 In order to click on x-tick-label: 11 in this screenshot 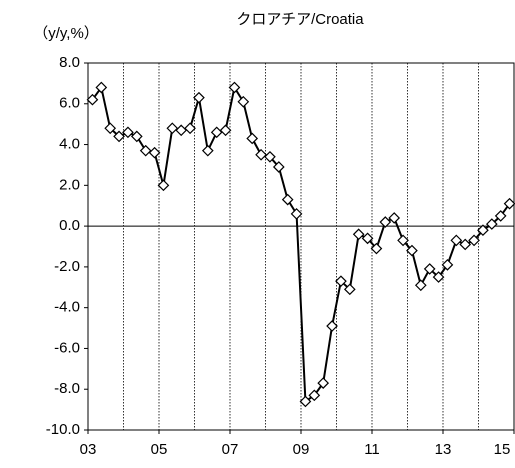, I will do `click(372, 449)`.